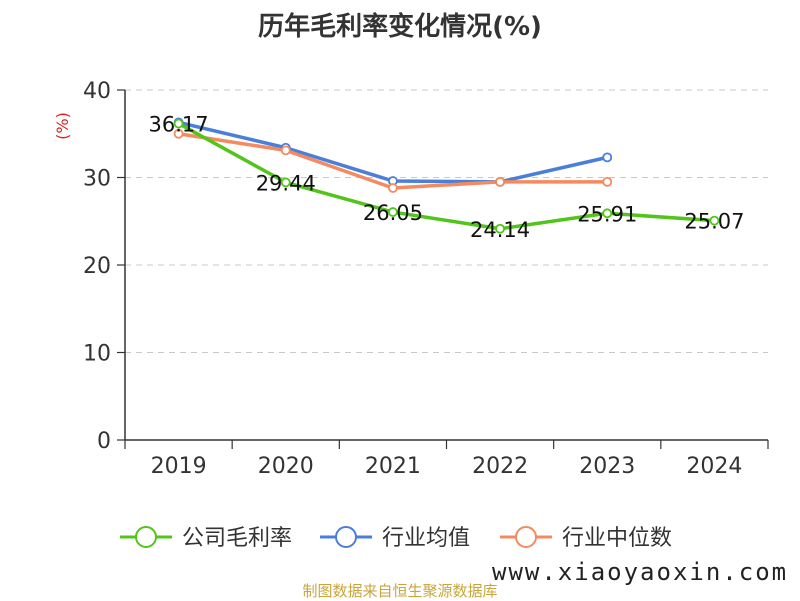  I want to click on source-footer: 制图数据来自恒生聚源数据库, so click(400, 591).